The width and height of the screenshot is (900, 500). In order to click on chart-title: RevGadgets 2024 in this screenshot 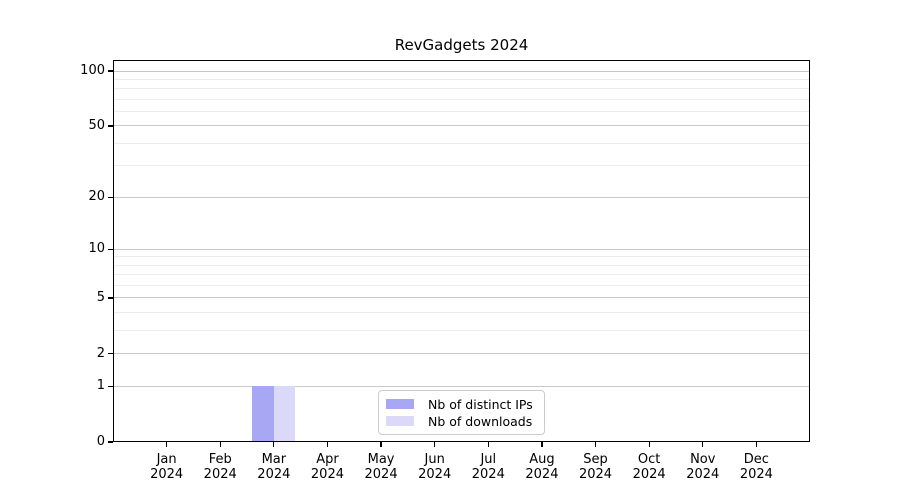, I will do `click(461, 45)`.